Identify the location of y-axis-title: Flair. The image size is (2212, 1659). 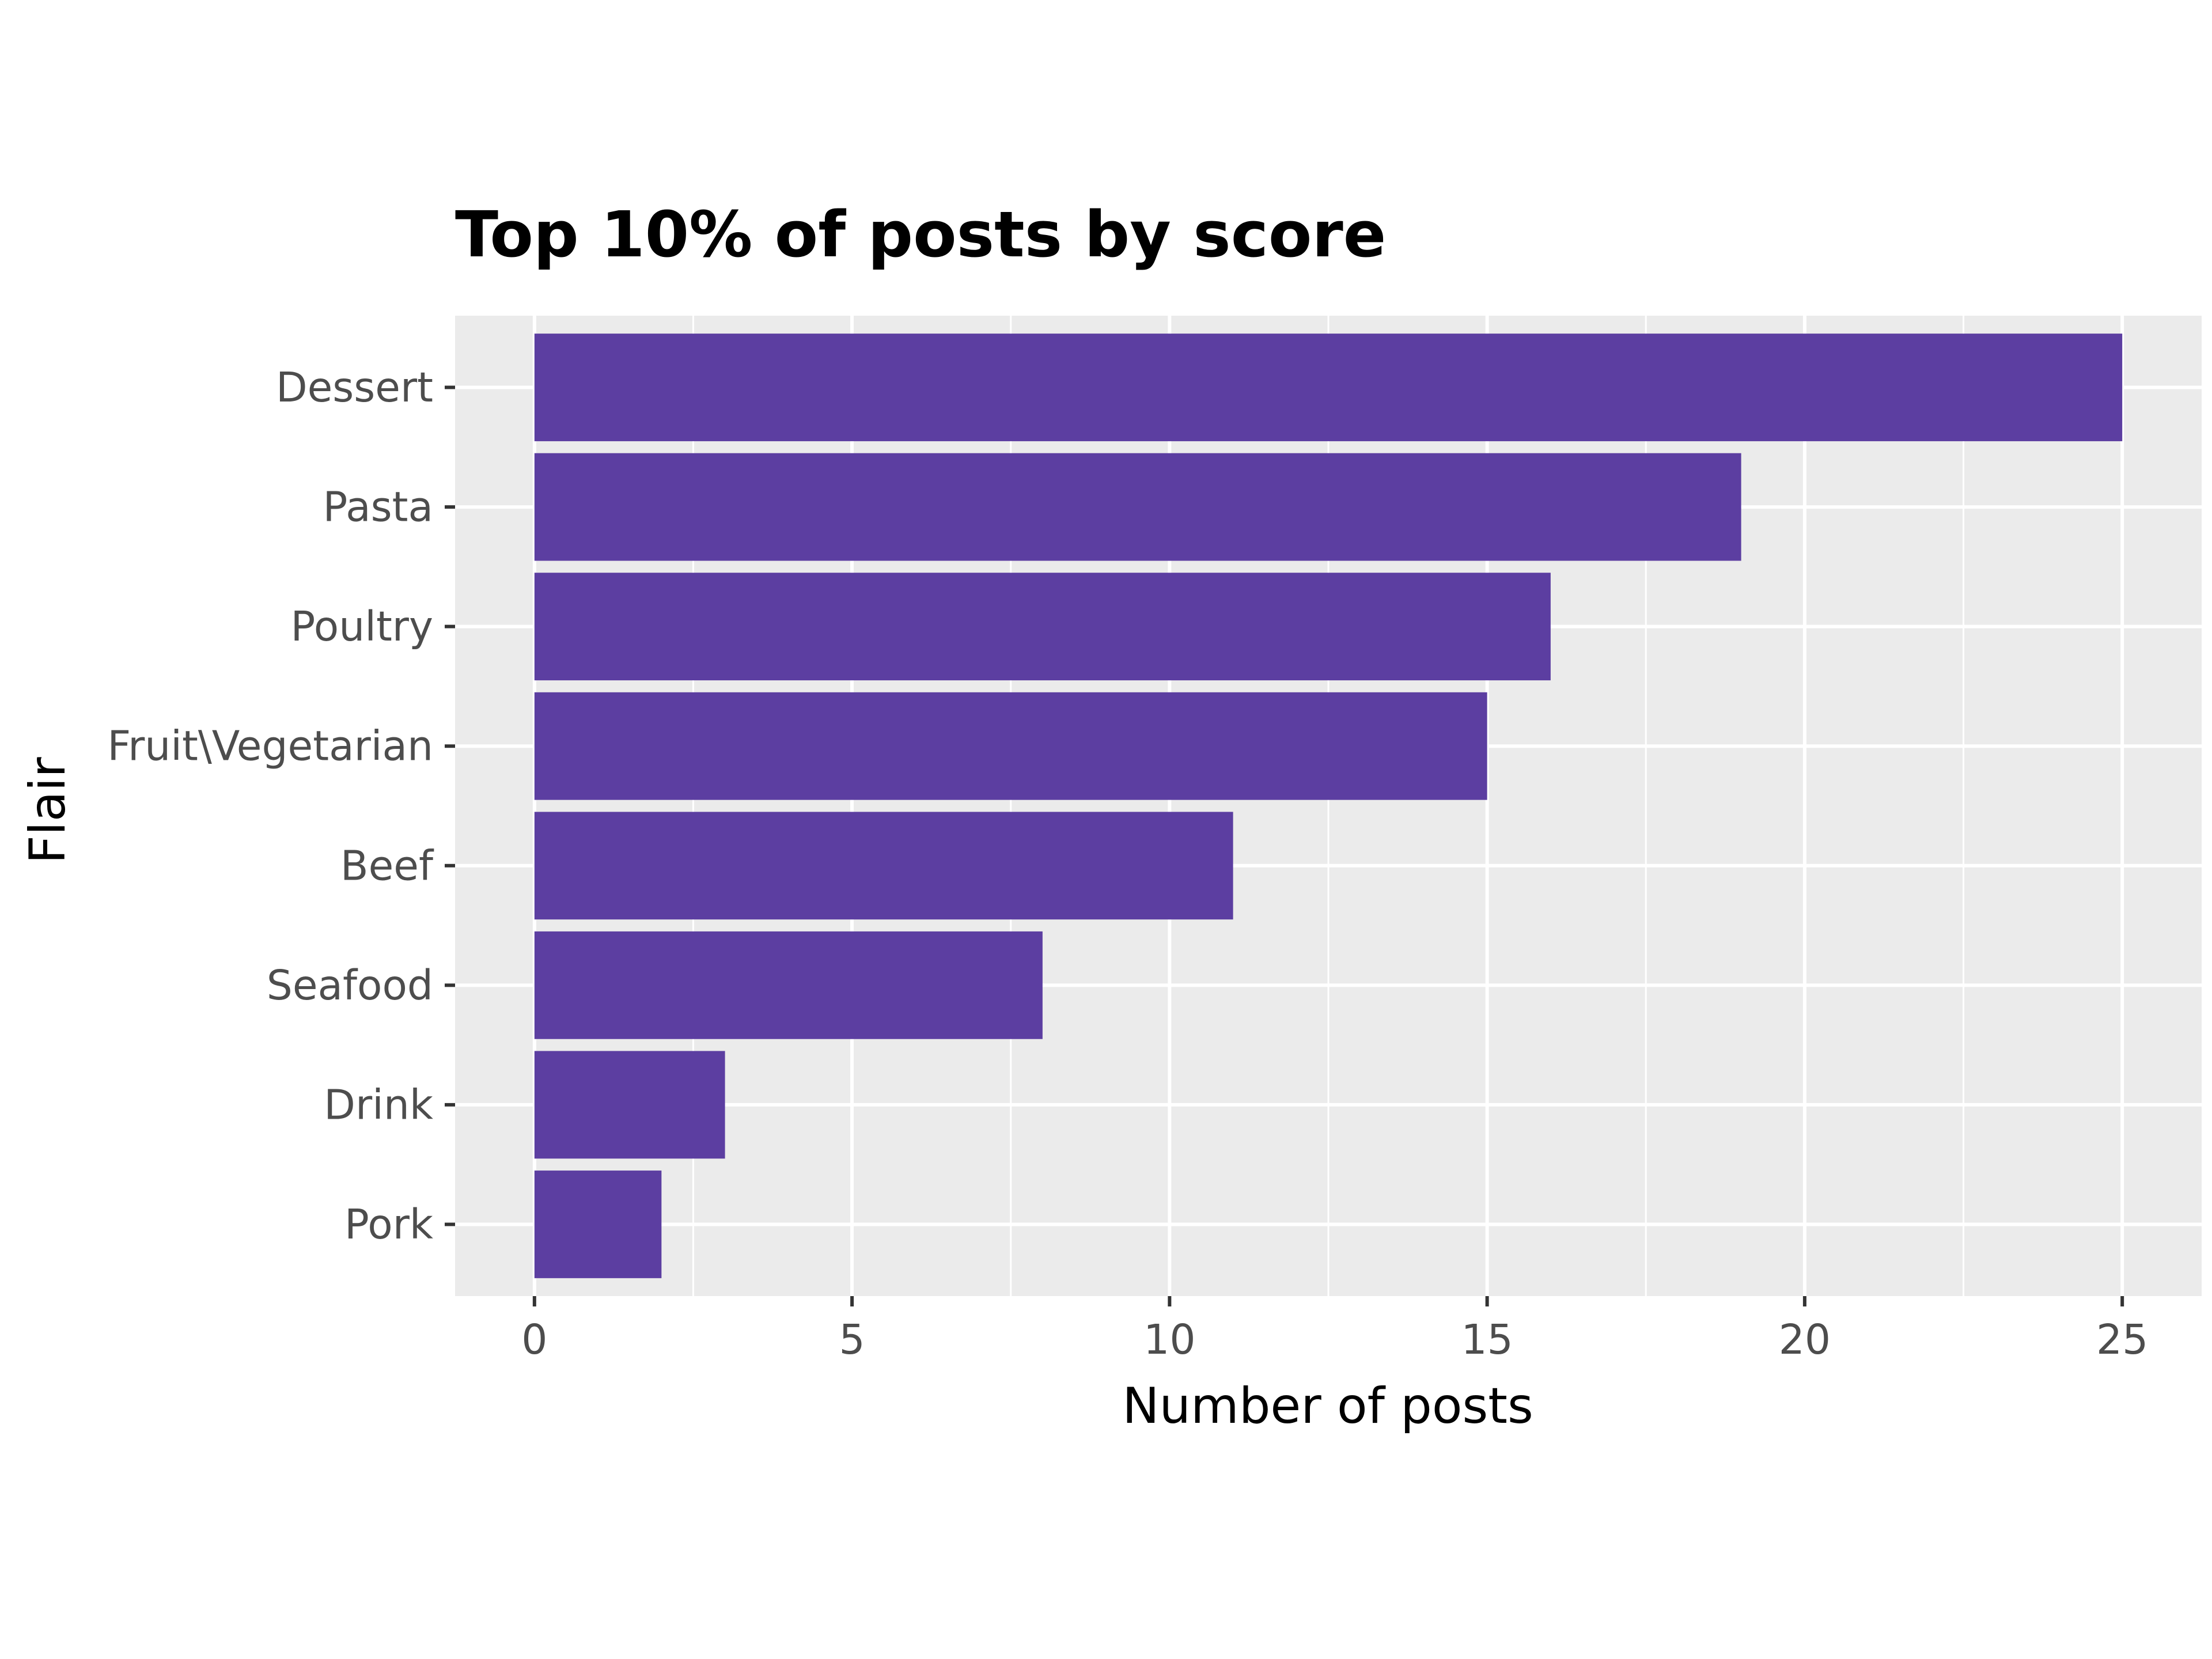
(48, 810).